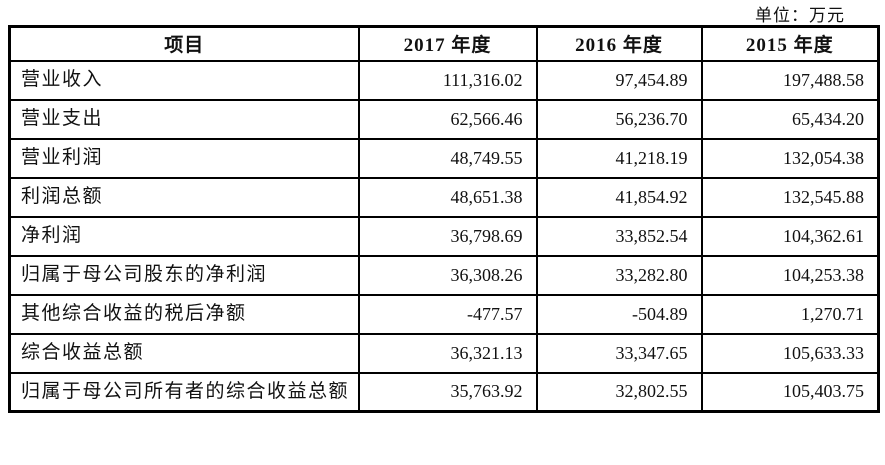 The image size is (885, 465). Describe the element at coordinates (184, 43) in the screenshot. I see `col-header-item: 项目` at that location.